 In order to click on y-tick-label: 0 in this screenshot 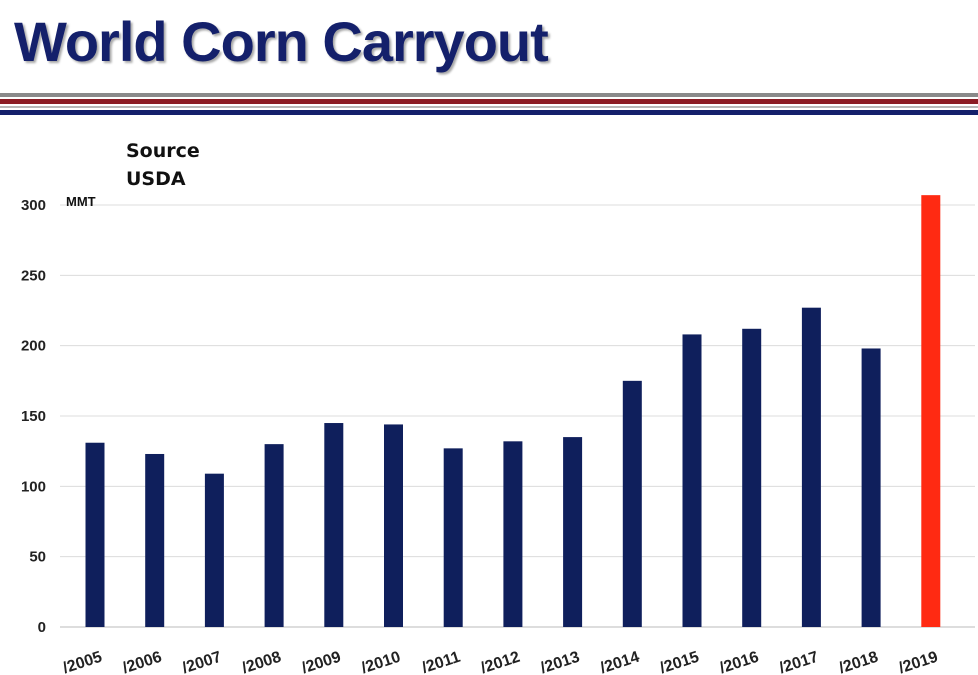, I will do `click(42, 627)`.